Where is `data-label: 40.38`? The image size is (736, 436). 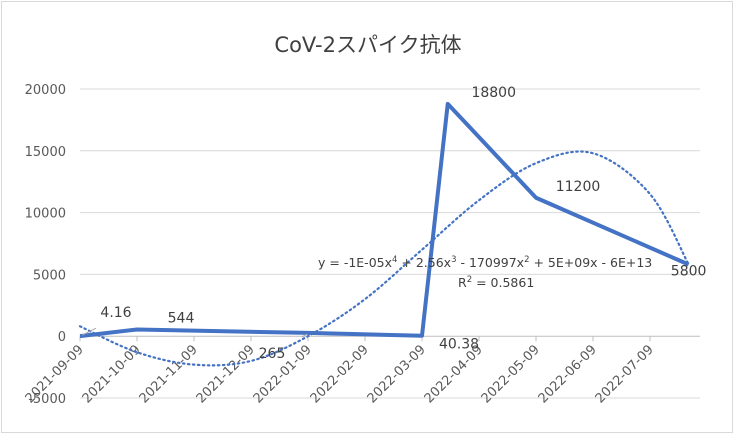 data-label: 40.38 is located at coordinates (459, 345).